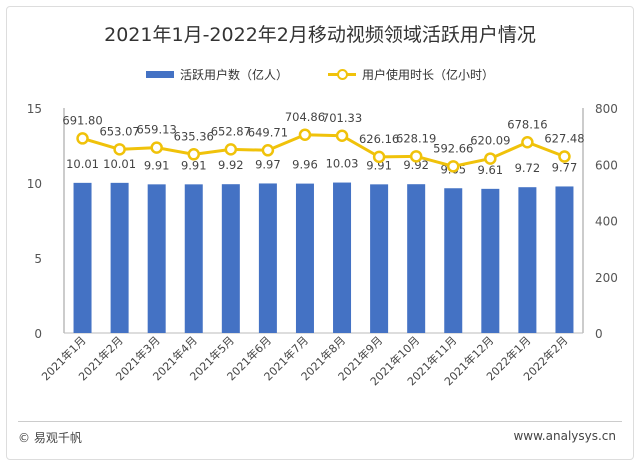 This screenshot has height=465, width=640. What do you see at coordinates (320, 74) in the screenshot?
I see `legend: 活跃用户数（亿人） 用户使用时长（亿小时）` at bounding box center [320, 74].